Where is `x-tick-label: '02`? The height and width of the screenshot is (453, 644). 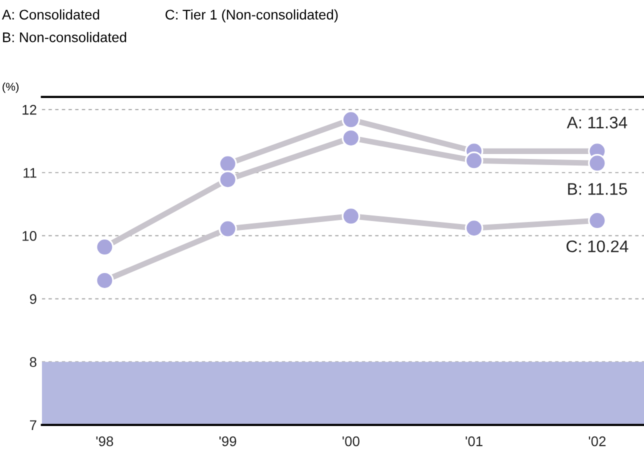
x-tick-label: '02 is located at coordinates (597, 441).